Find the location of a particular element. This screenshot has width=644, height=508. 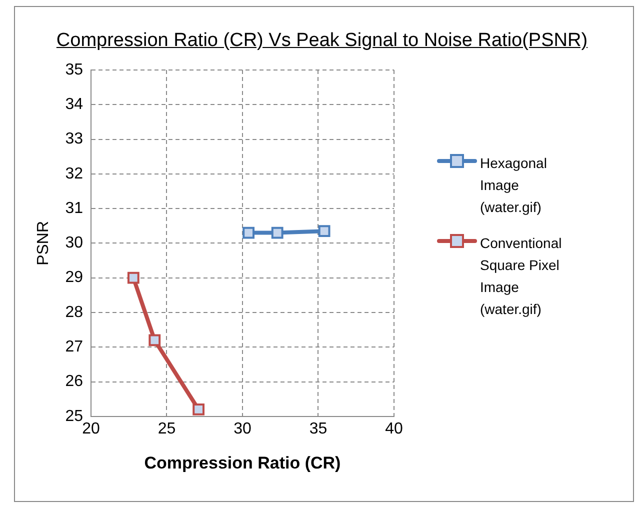

chart-title: Compression Ratio (CR) Vs Peak Signal to Noise Ratio(PSNR) is located at coordinates (322, 41).